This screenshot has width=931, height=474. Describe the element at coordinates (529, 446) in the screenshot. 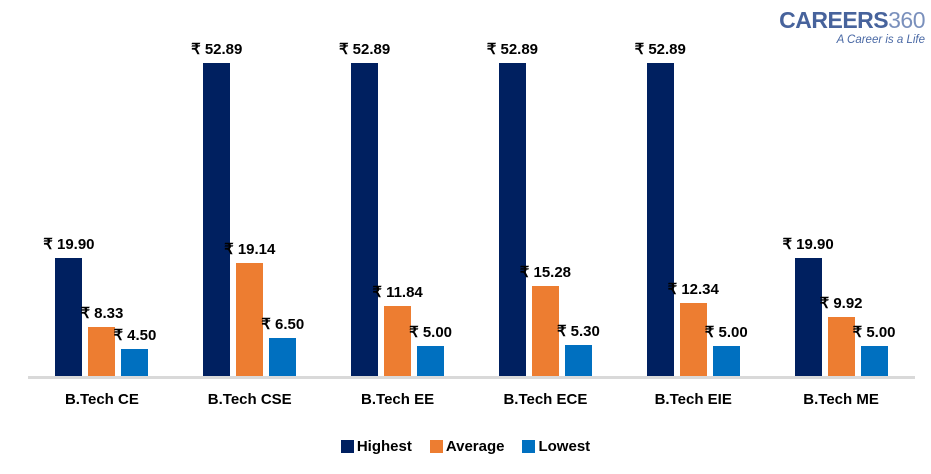

I see `legend-swatch-lowest` at that location.